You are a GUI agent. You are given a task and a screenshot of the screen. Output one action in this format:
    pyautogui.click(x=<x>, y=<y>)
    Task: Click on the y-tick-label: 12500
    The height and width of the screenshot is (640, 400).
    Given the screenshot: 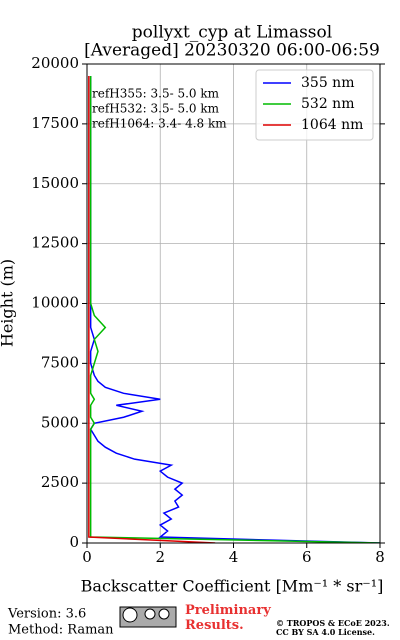 What is the action you would take?
    pyautogui.click(x=55, y=243)
    